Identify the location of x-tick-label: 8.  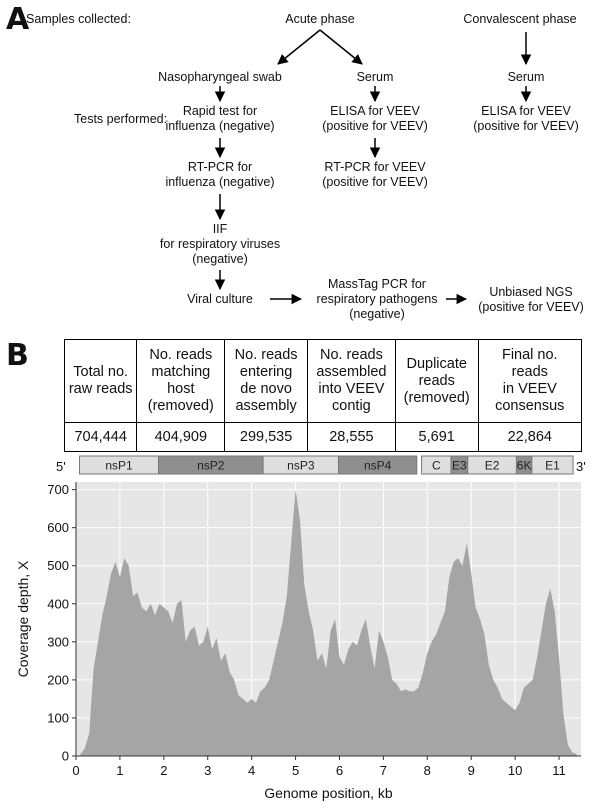
(427, 770).